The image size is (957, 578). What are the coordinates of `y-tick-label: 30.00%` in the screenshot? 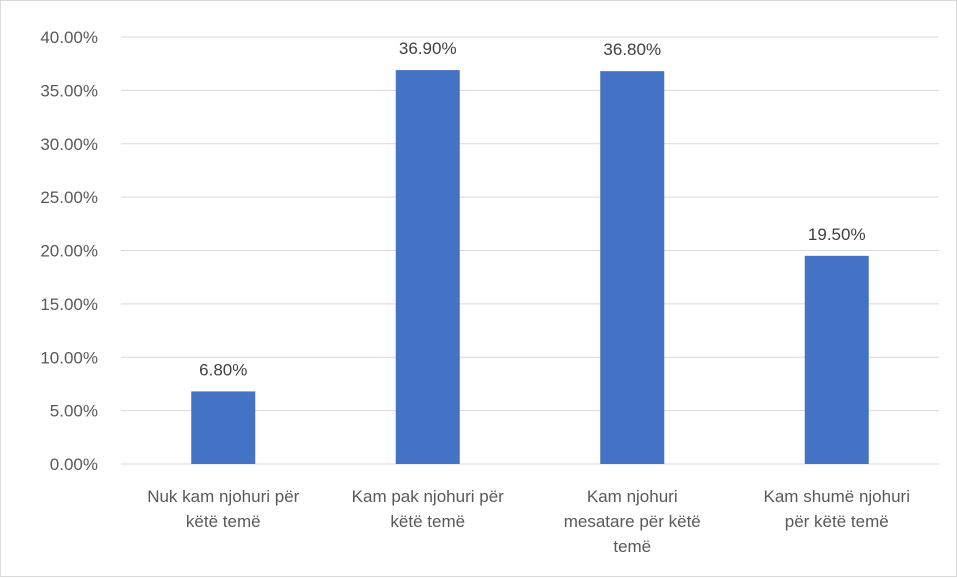 It's located at (69, 144).